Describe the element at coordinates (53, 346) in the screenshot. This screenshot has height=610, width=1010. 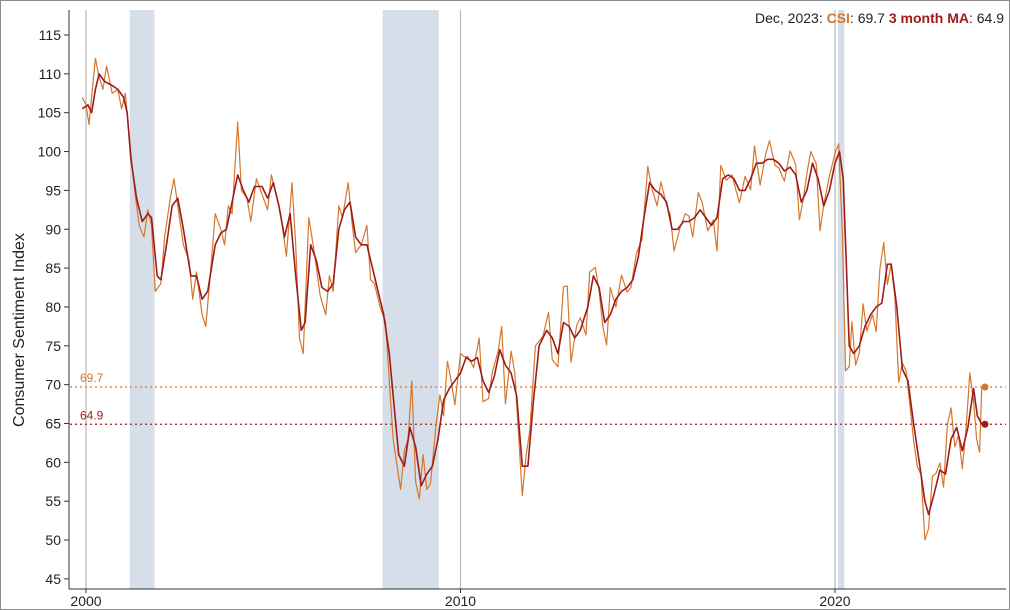
I see `y-tick-label-75: 75` at that location.